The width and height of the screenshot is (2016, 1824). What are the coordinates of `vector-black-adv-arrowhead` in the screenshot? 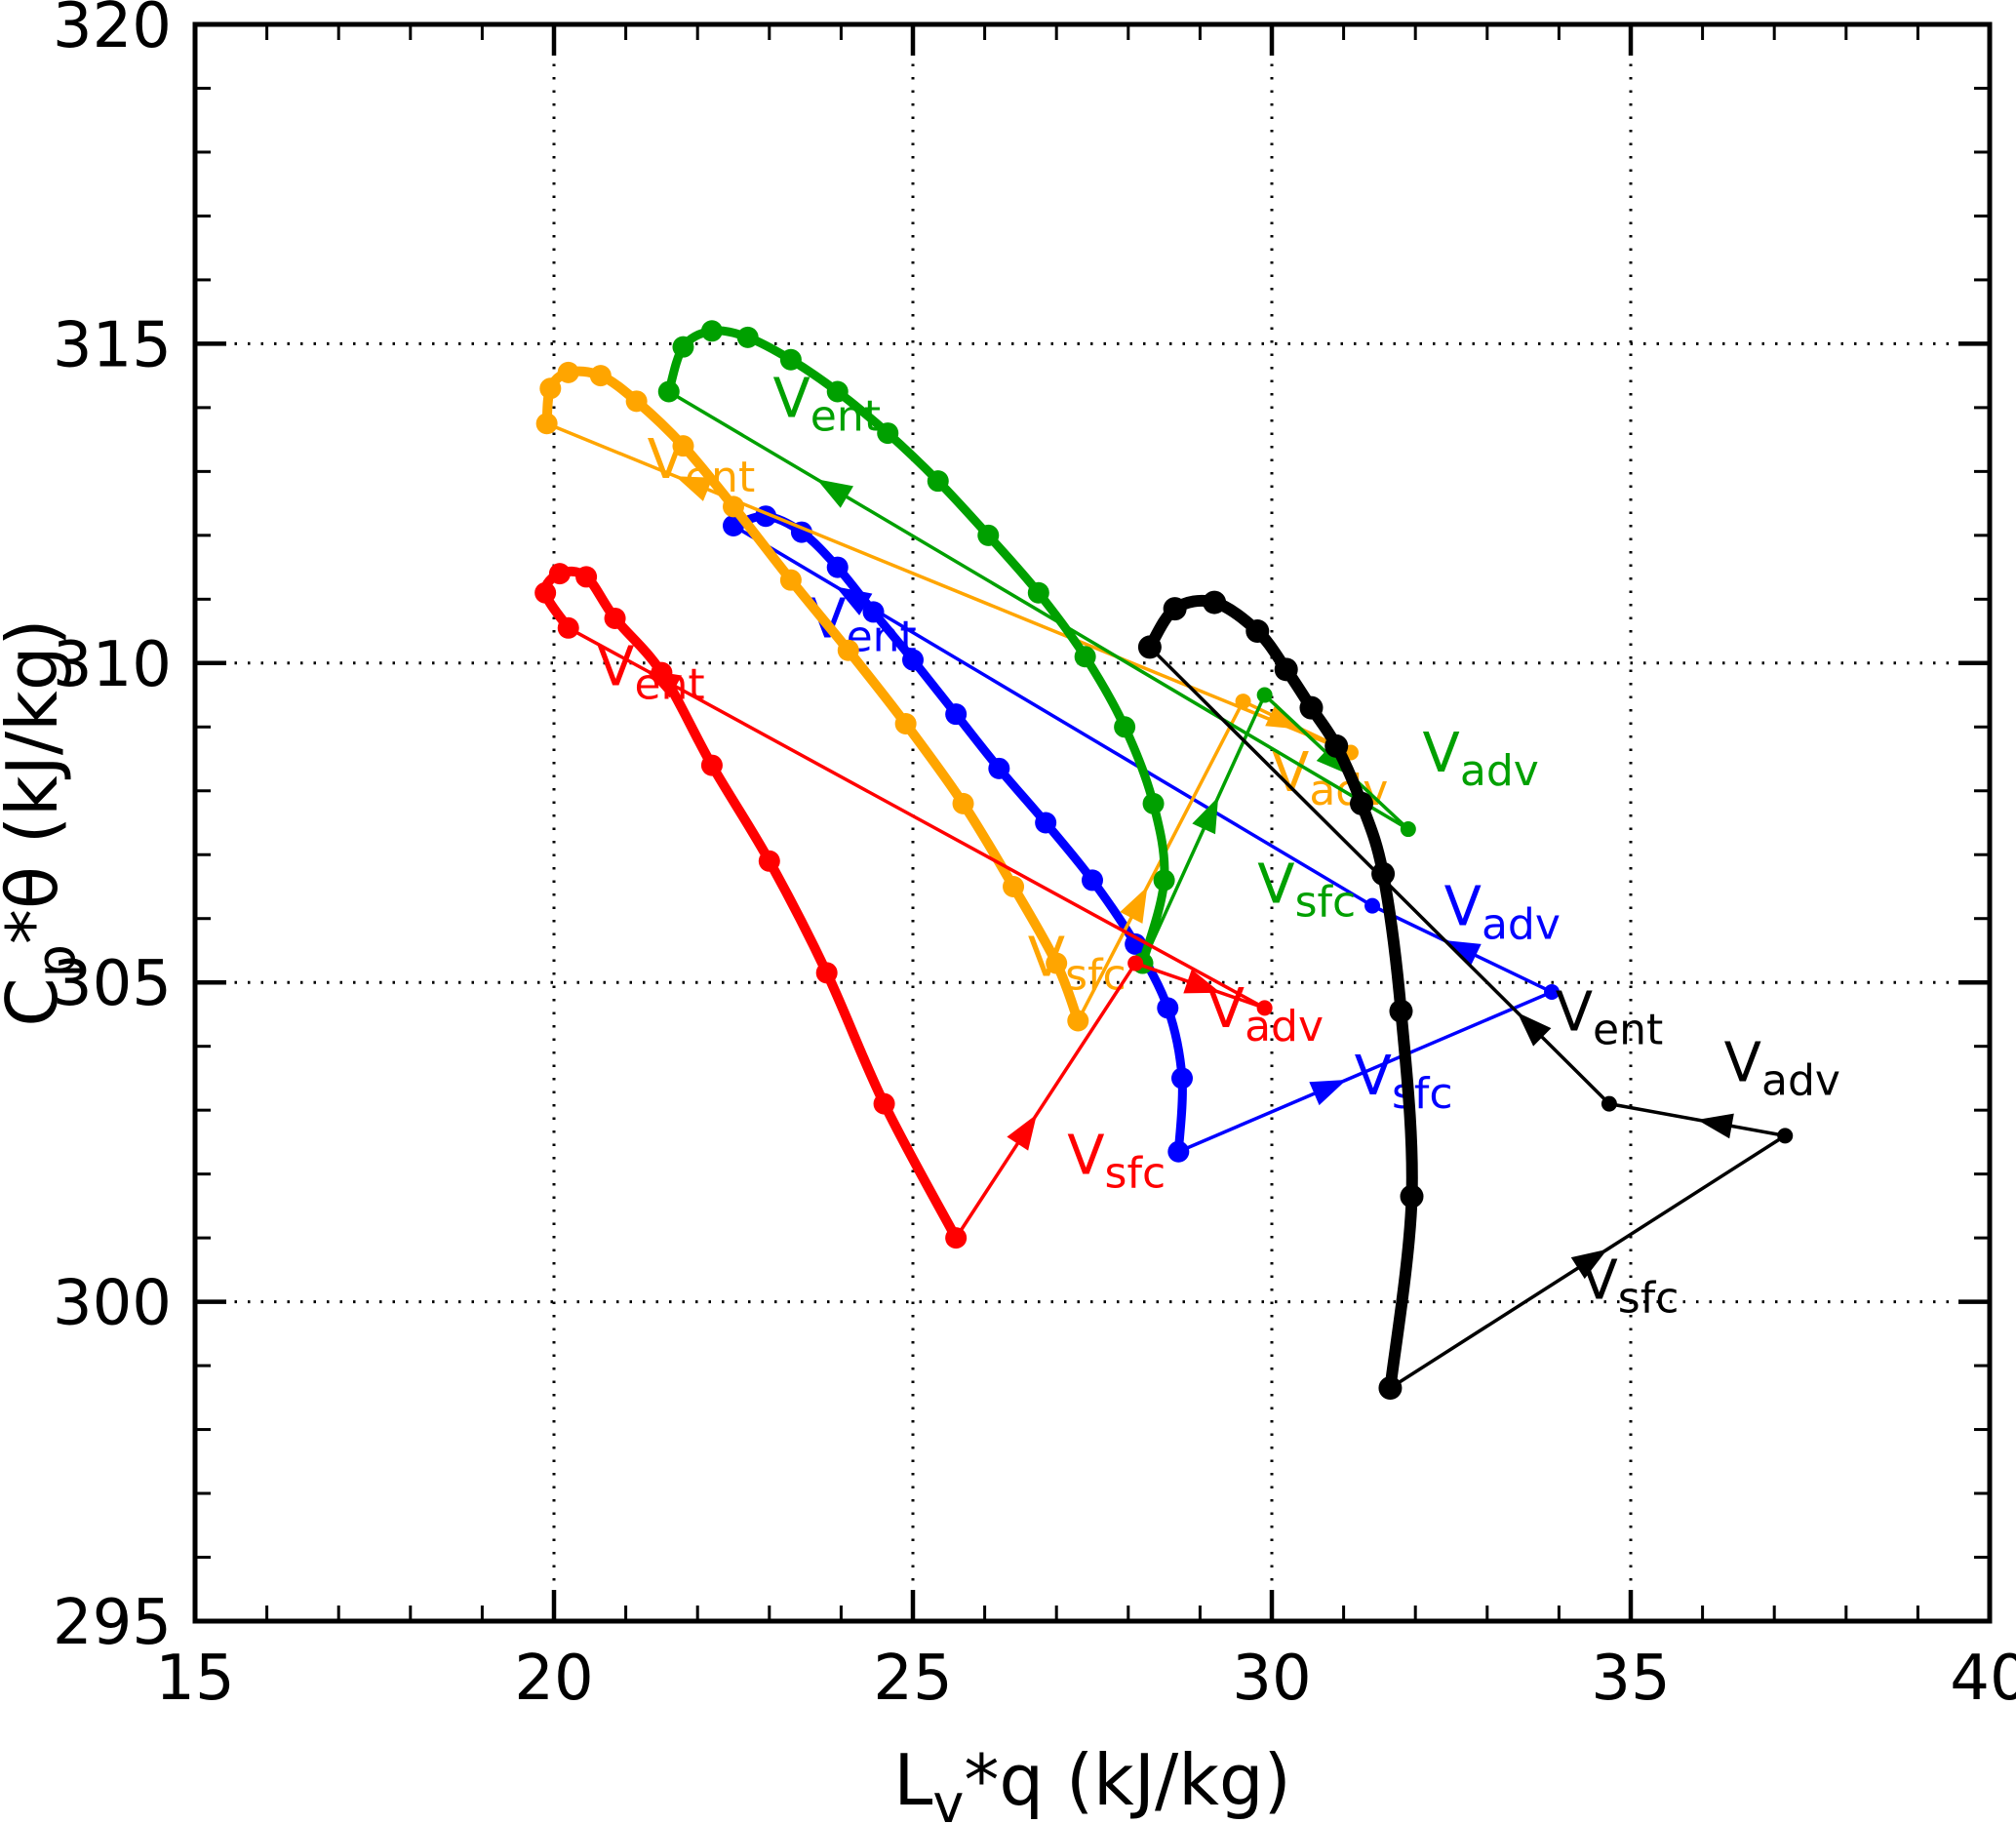 It's located at (1716, 1126).